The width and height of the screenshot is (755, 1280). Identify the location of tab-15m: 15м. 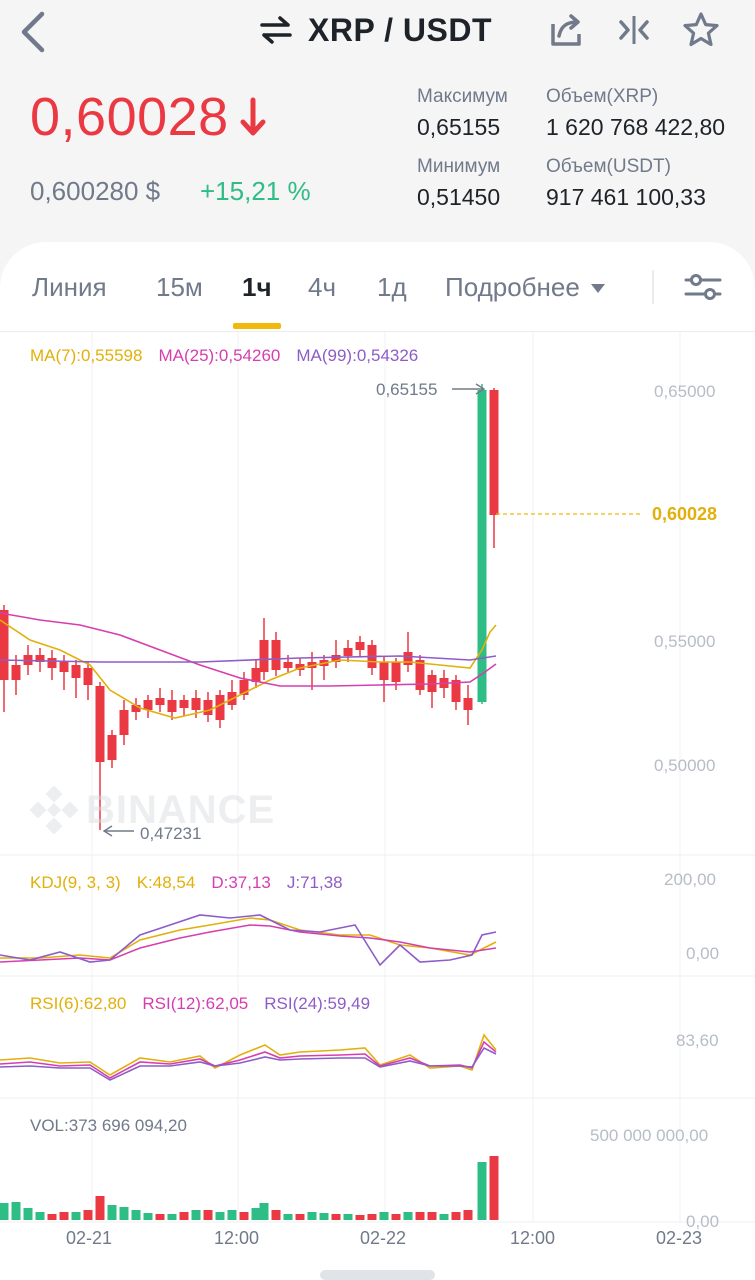
(179, 287).